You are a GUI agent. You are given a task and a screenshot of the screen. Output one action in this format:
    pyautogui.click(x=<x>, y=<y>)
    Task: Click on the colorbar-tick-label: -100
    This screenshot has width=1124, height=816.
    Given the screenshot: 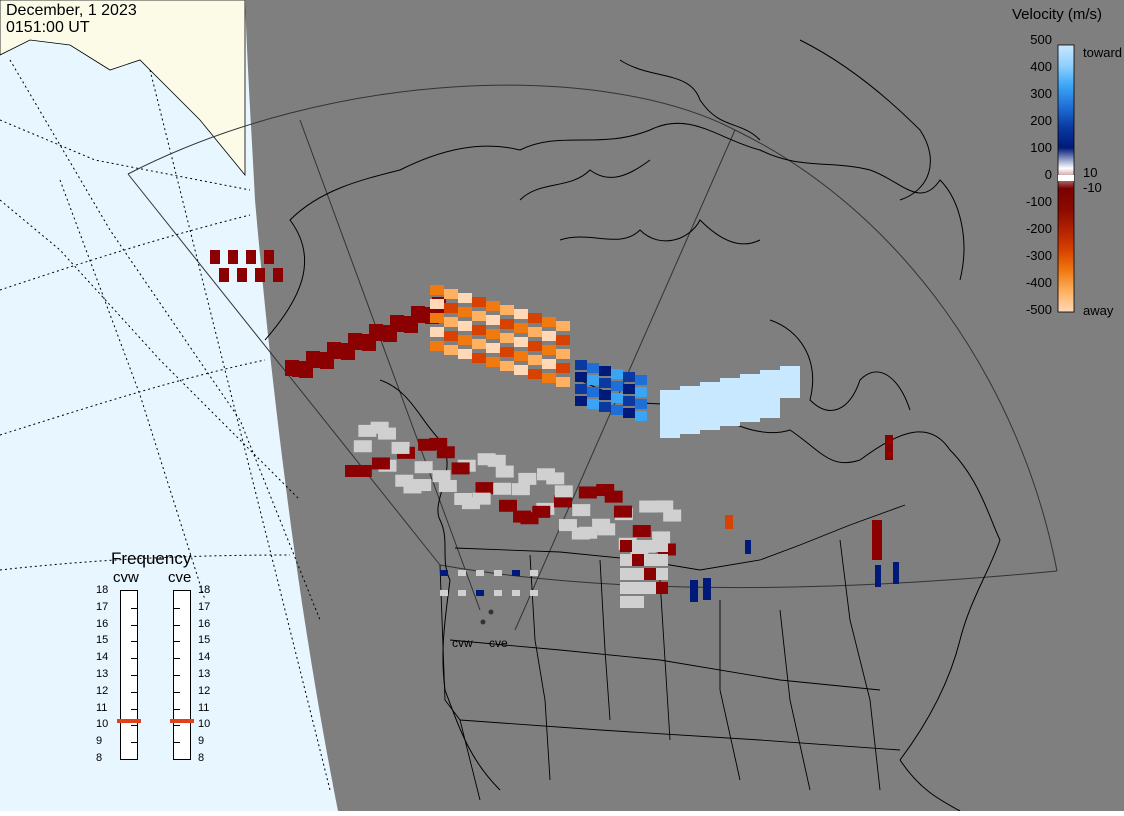 What is the action you would take?
    pyautogui.click(x=1038, y=201)
    